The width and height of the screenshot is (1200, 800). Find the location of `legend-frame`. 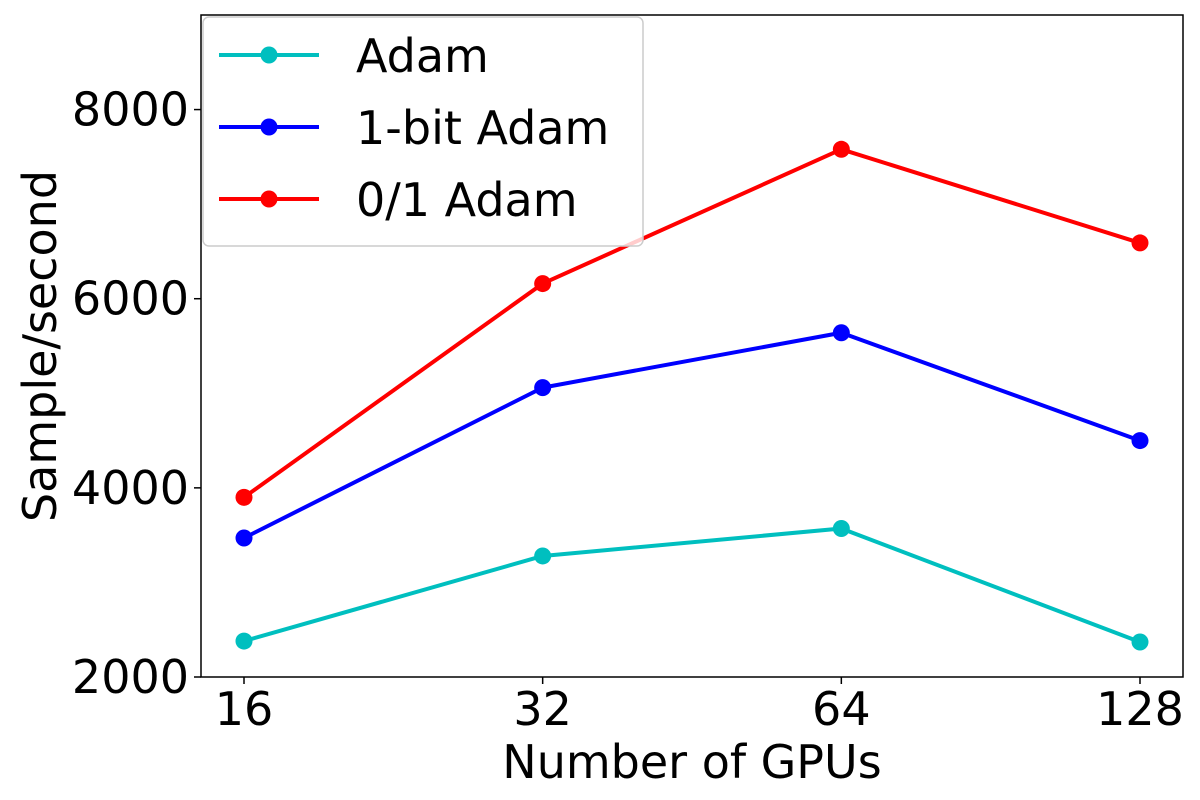

legend-frame is located at coordinates (423, 131).